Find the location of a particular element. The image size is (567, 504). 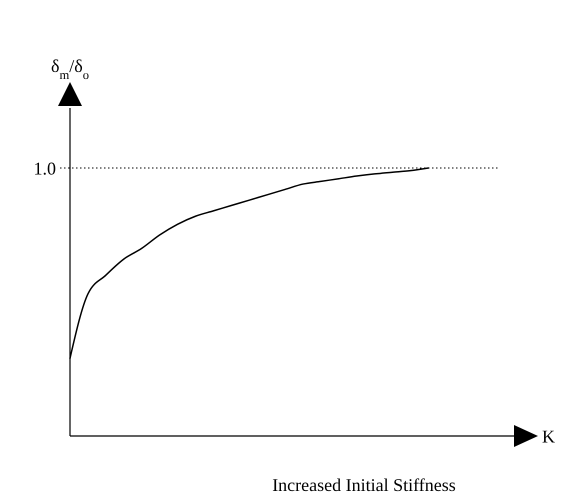

x-axis-title: Increased Initial Stiffness is located at coordinates (364, 485).